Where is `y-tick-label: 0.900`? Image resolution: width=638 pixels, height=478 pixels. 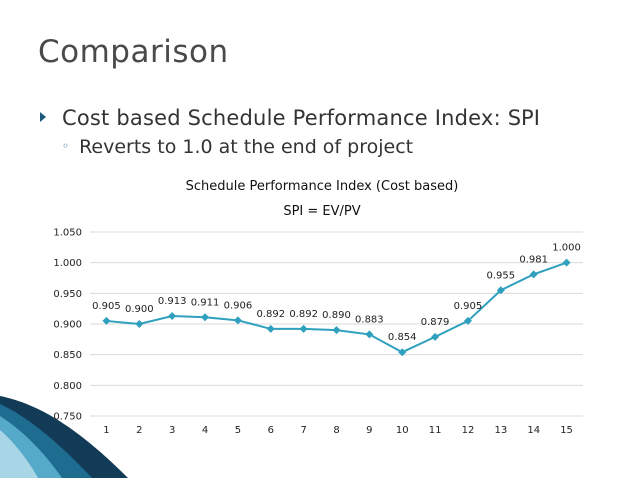 y-tick-label: 0.900 is located at coordinates (67, 325).